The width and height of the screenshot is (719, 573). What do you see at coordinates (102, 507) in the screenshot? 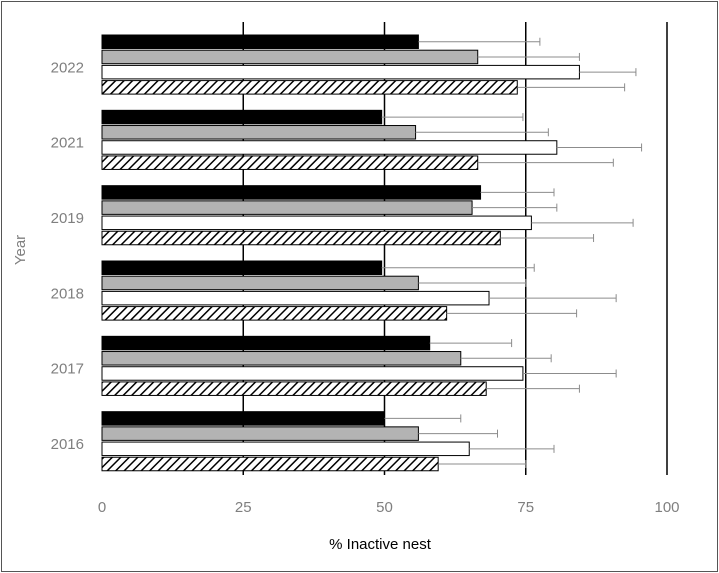
I see `x-tick-label: 0` at bounding box center [102, 507].